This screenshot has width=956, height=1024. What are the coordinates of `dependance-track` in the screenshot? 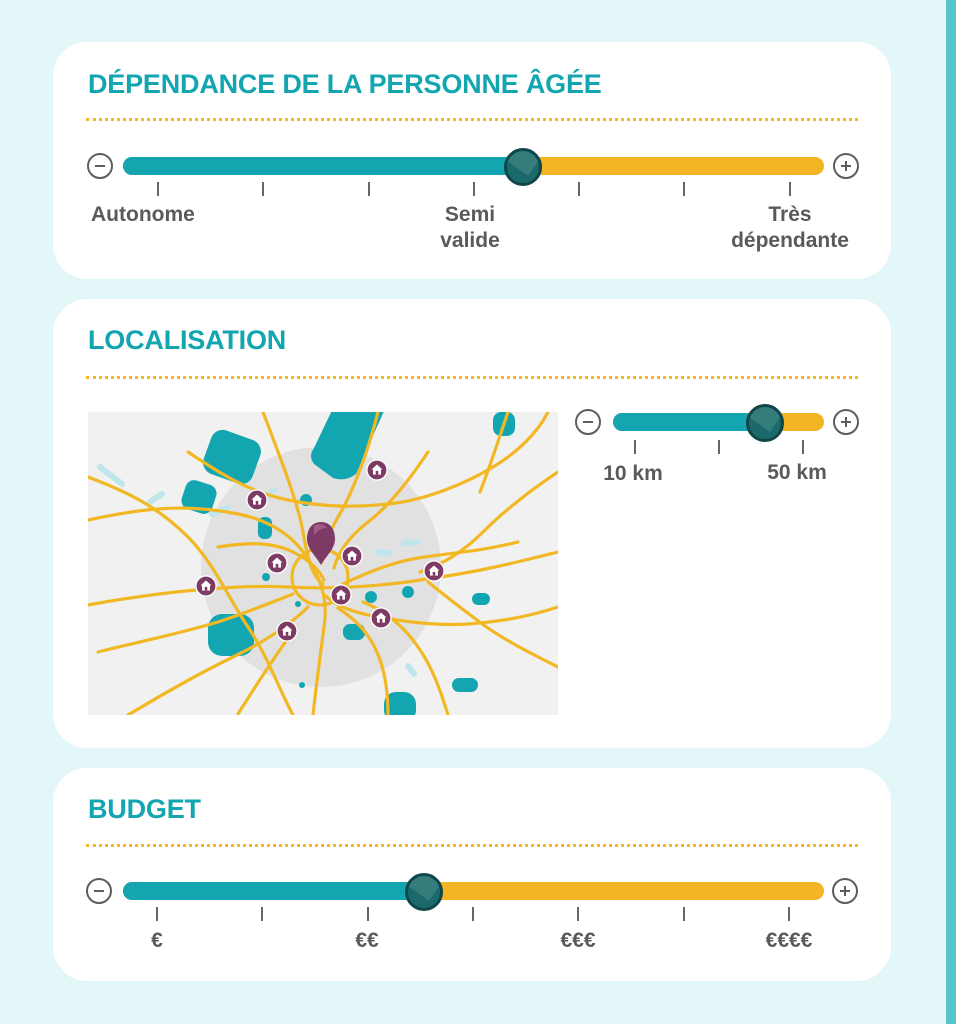 It's located at (473, 166).